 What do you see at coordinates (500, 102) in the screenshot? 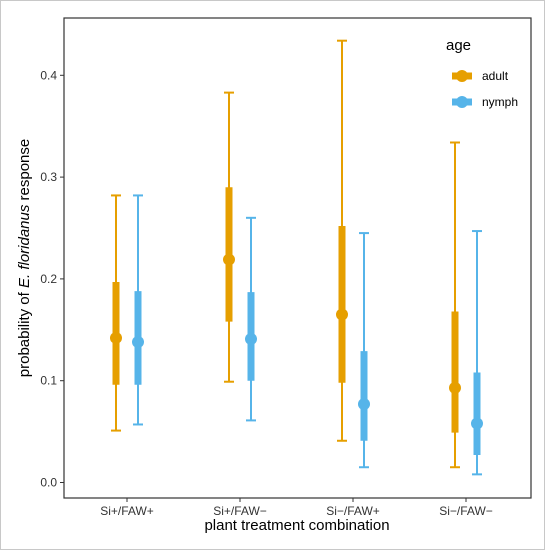
I see `legend-label-nymph: nymph` at bounding box center [500, 102].